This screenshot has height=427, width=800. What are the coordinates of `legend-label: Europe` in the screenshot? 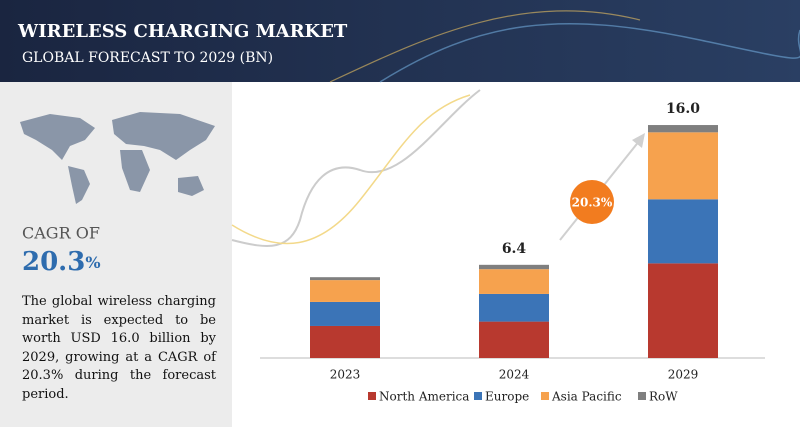 It's located at (507, 397).